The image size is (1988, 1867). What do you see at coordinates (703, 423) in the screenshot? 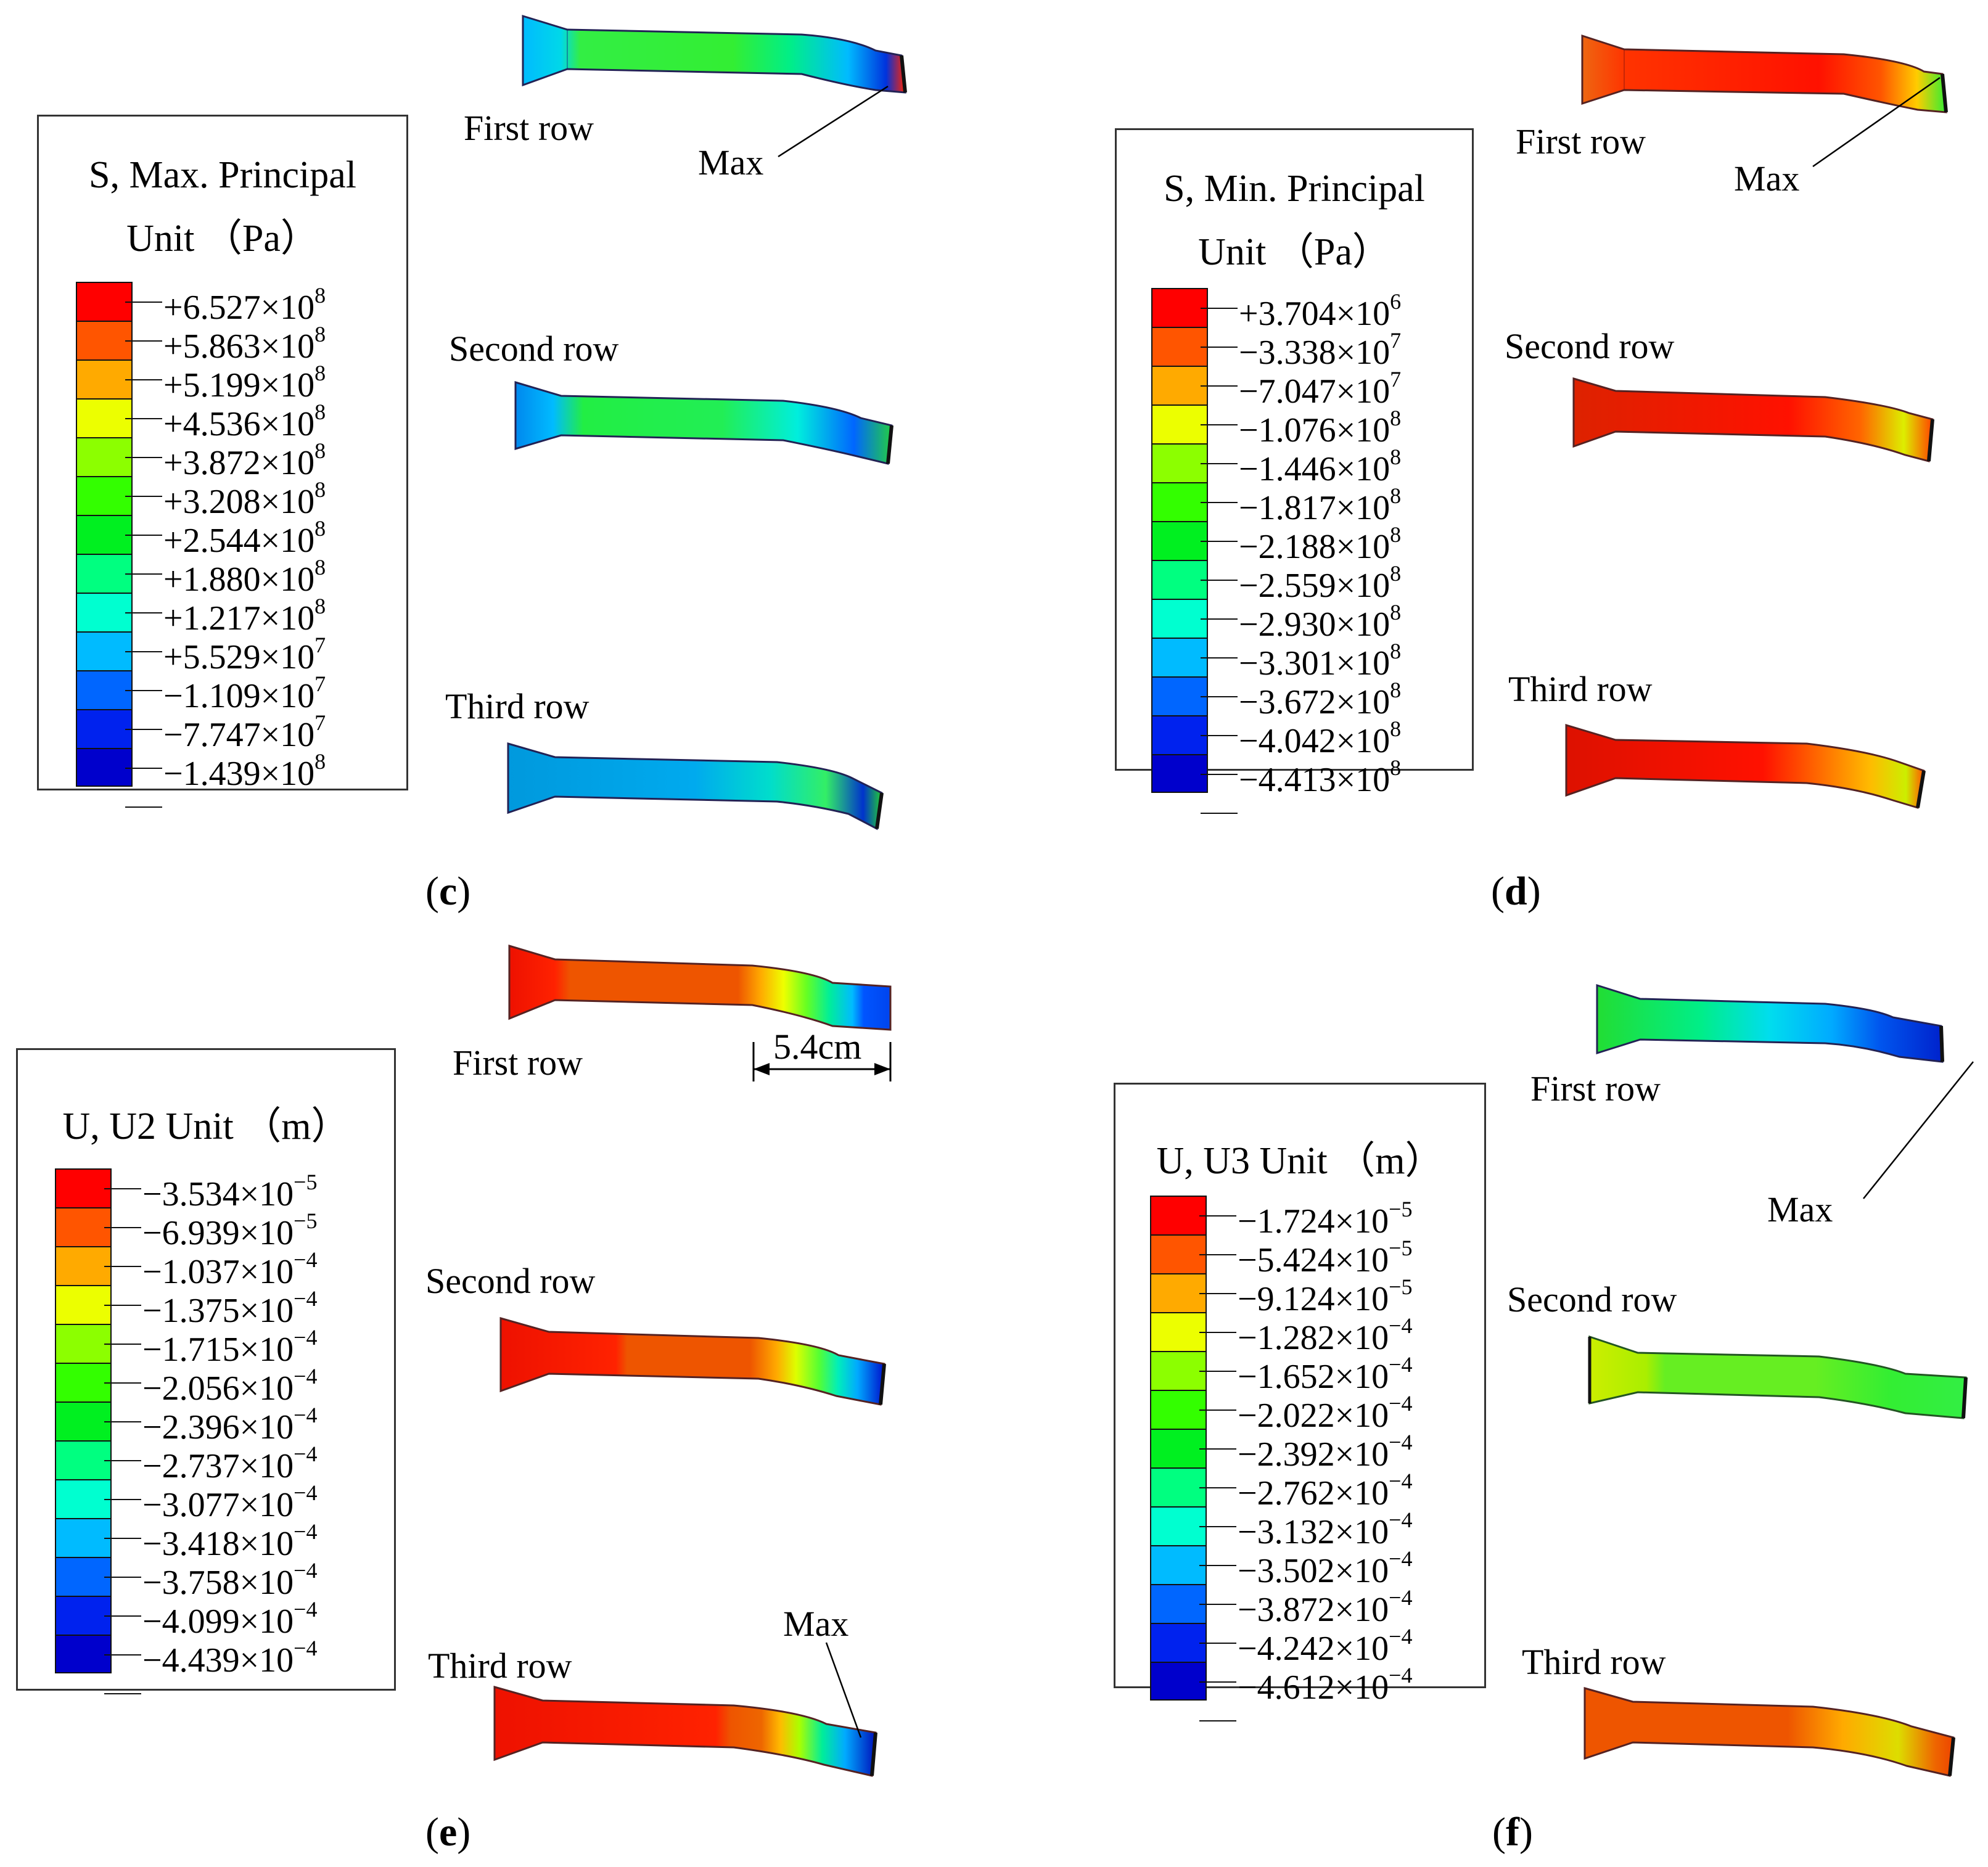
I see `beam-c-second` at bounding box center [703, 423].